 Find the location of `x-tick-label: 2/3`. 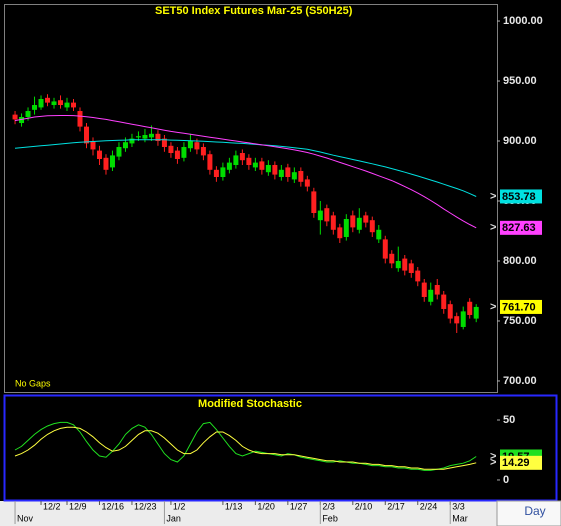

x-tick-label: 2/3 is located at coordinates (328, 506).